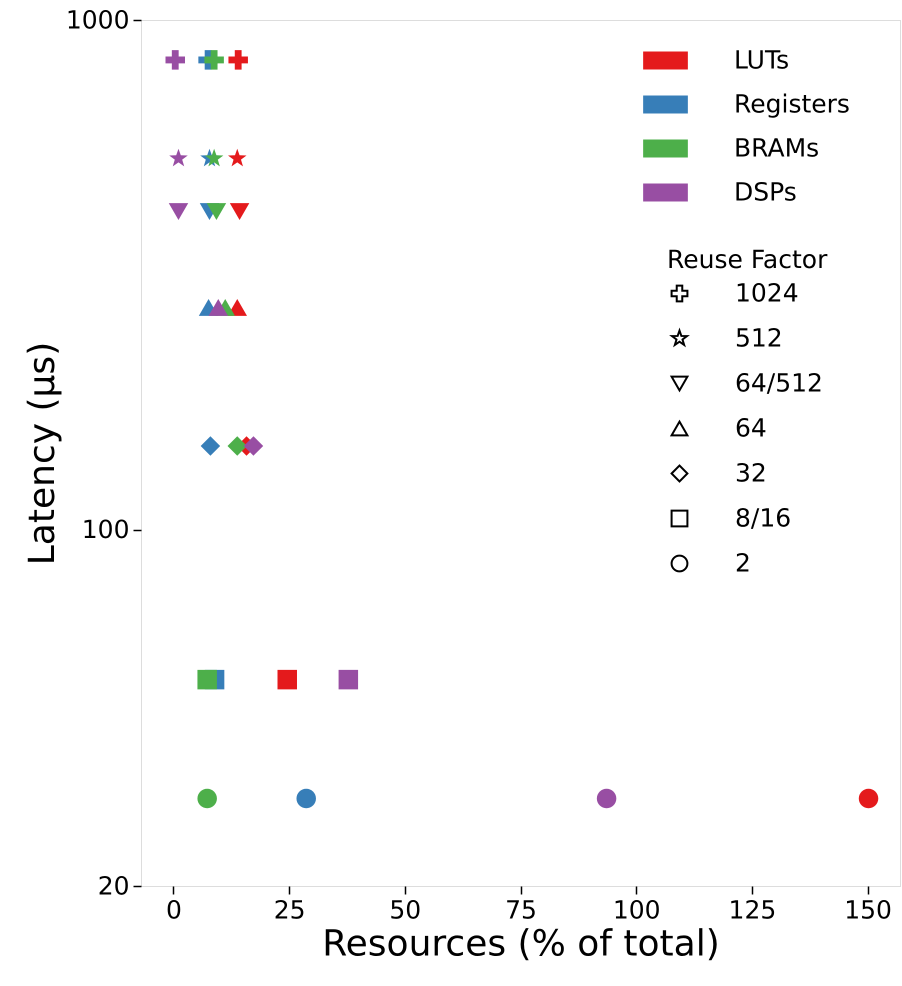 This screenshot has width=902, height=986. Describe the element at coordinates (98, 20) in the screenshot. I see `y-tick-label: 1000` at that location.